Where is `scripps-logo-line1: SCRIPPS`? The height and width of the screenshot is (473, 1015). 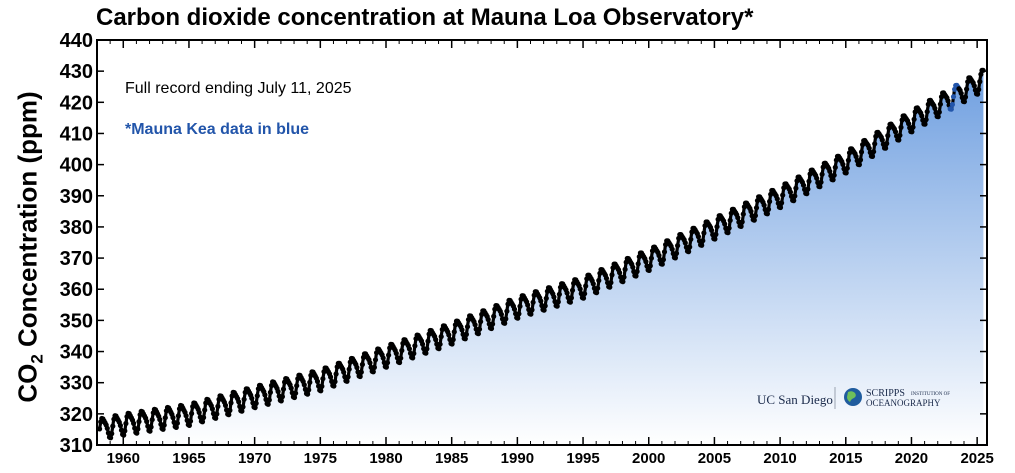 scripps-logo-line1: SCRIPPS is located at coordinates (885, 393).